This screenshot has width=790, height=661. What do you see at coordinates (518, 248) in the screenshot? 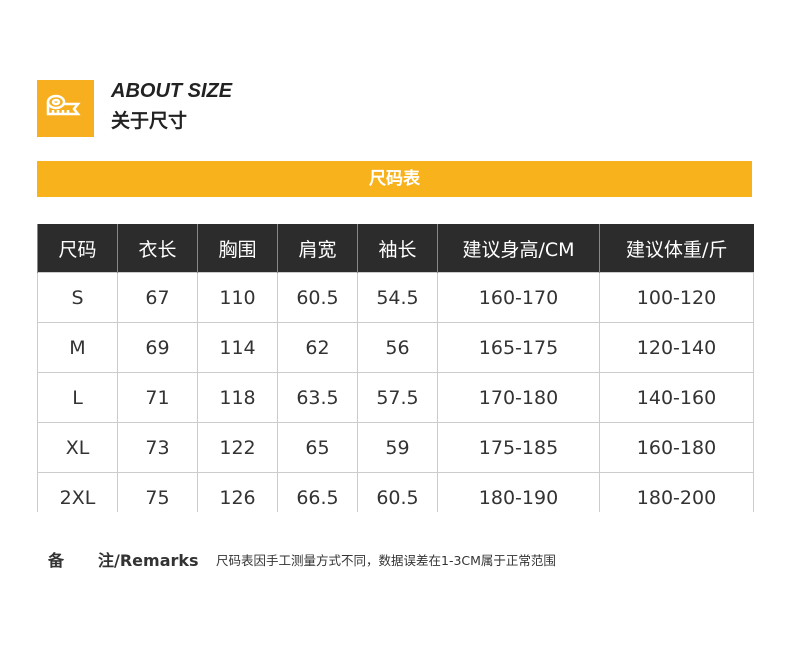
I see `column-header: 建议身高/CM` at bounding box center [518, 248].